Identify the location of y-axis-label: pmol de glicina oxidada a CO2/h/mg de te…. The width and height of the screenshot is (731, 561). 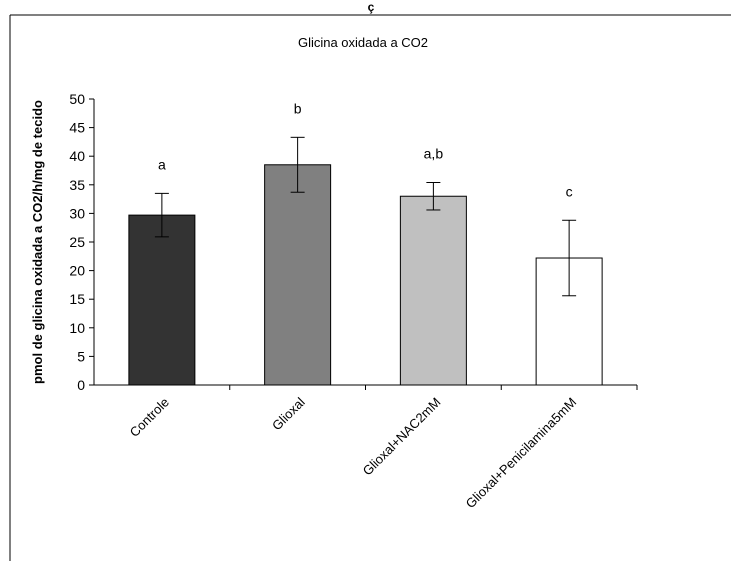
(37, 242).